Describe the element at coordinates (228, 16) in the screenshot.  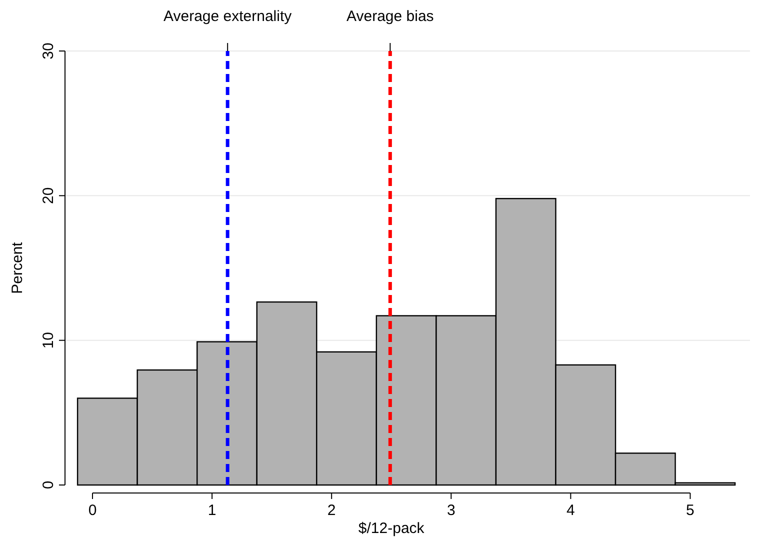
I see `ref-line-label: Average externality` at that location.